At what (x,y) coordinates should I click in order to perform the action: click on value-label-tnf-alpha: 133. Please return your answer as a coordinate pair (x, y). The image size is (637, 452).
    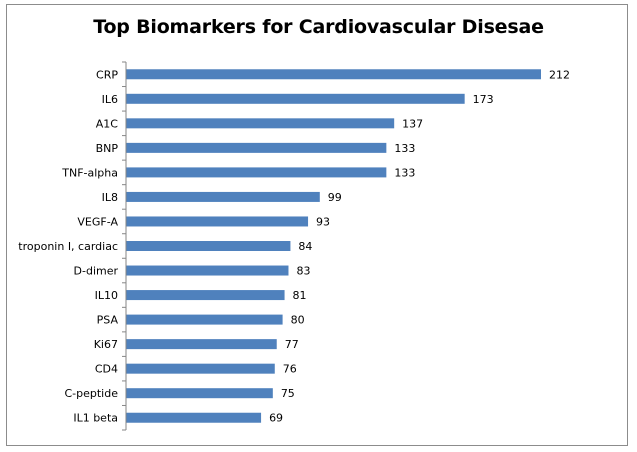
    Looking at the image, I should click on (404, 172).